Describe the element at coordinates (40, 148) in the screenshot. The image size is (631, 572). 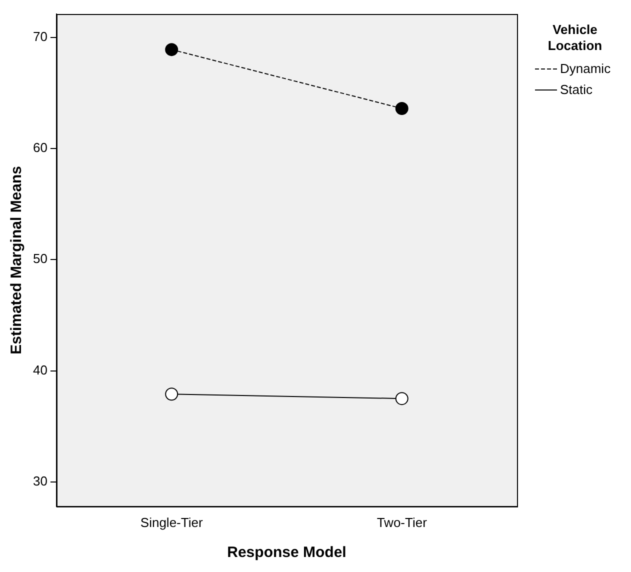
I see `y-tick-label: 60` at that location.